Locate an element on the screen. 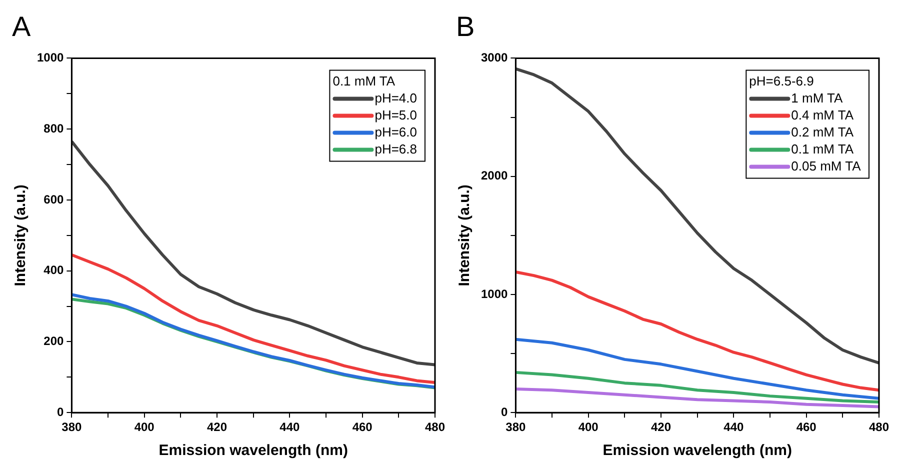 The width and height of the screenshot is (901, 472). legend-title: 0.1 mM TA is located at coordinates (364, 80).